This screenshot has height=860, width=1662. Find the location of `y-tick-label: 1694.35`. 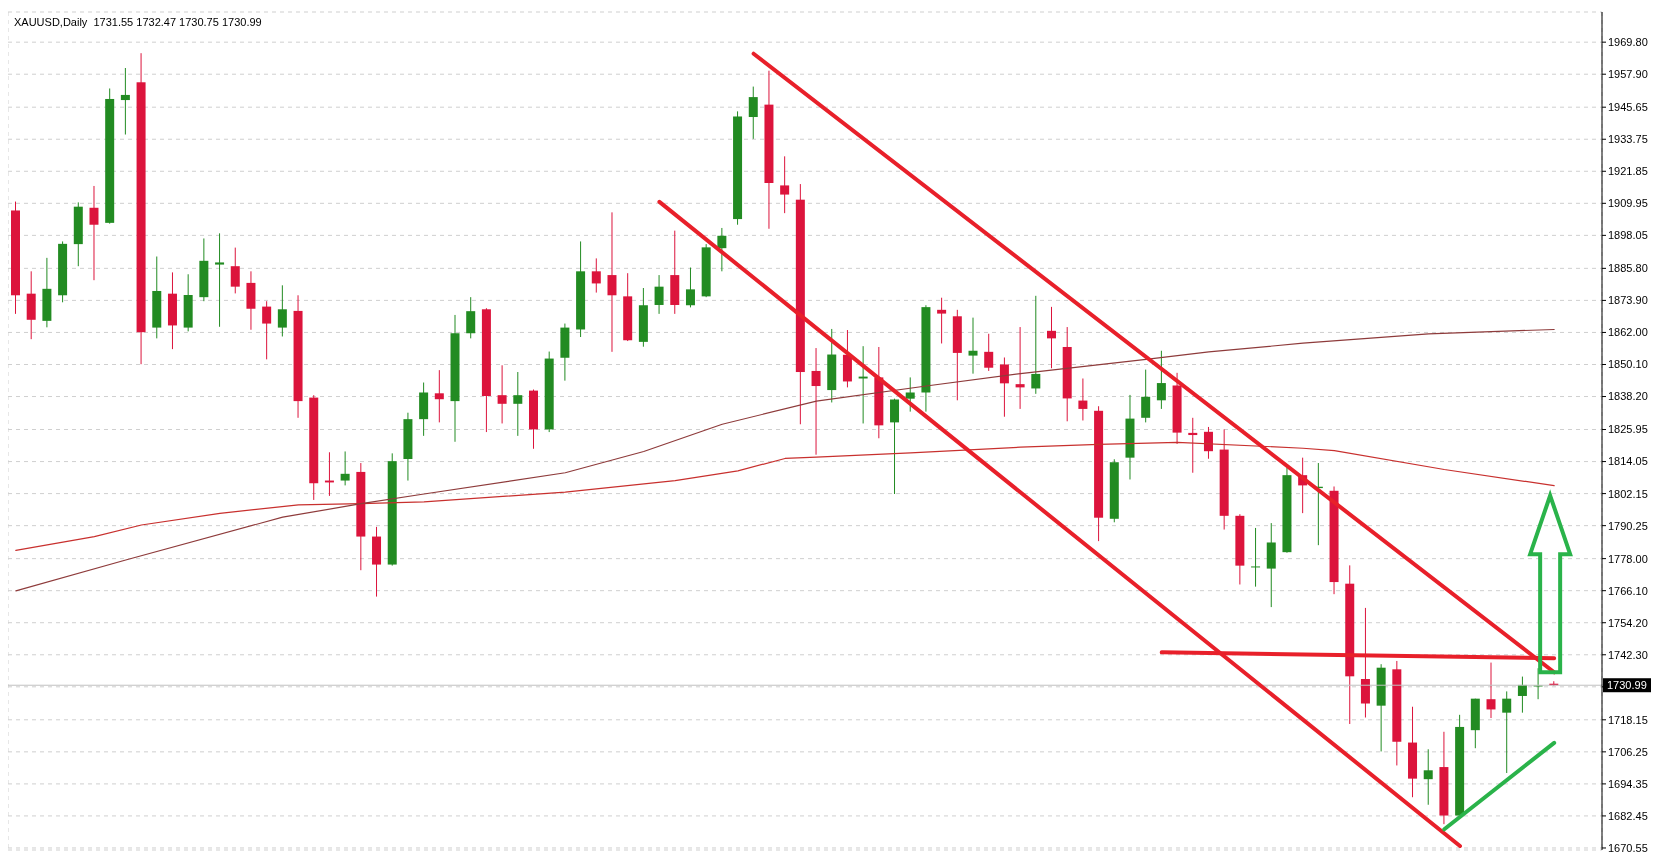

y-tick-label: 1694.35 is located at coordinates (1628, 783).